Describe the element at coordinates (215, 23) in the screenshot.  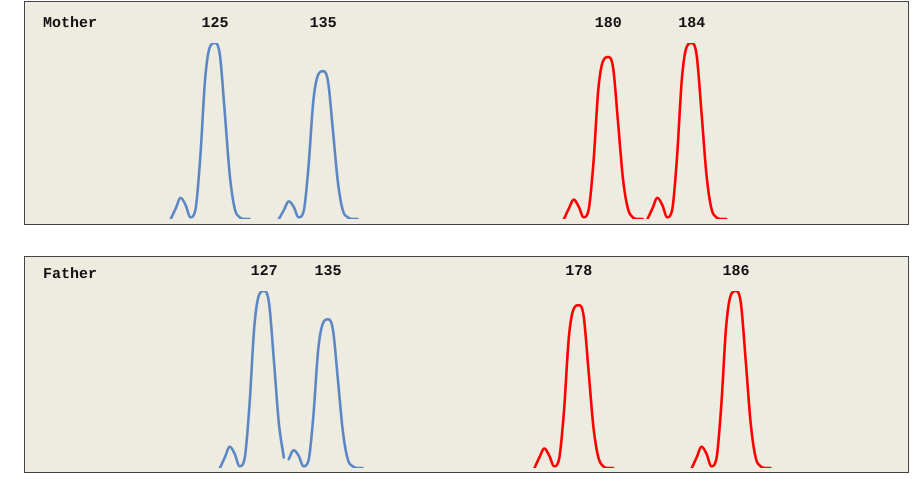
I see `series-label: 125` at that location.